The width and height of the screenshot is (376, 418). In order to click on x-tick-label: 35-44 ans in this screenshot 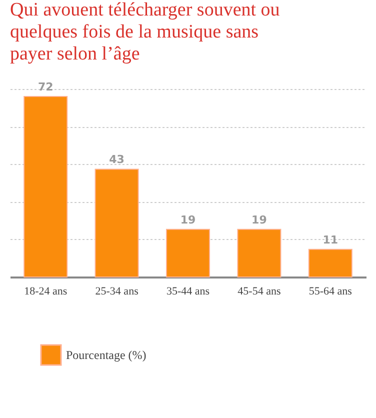, I will do `click(188, 292)`.